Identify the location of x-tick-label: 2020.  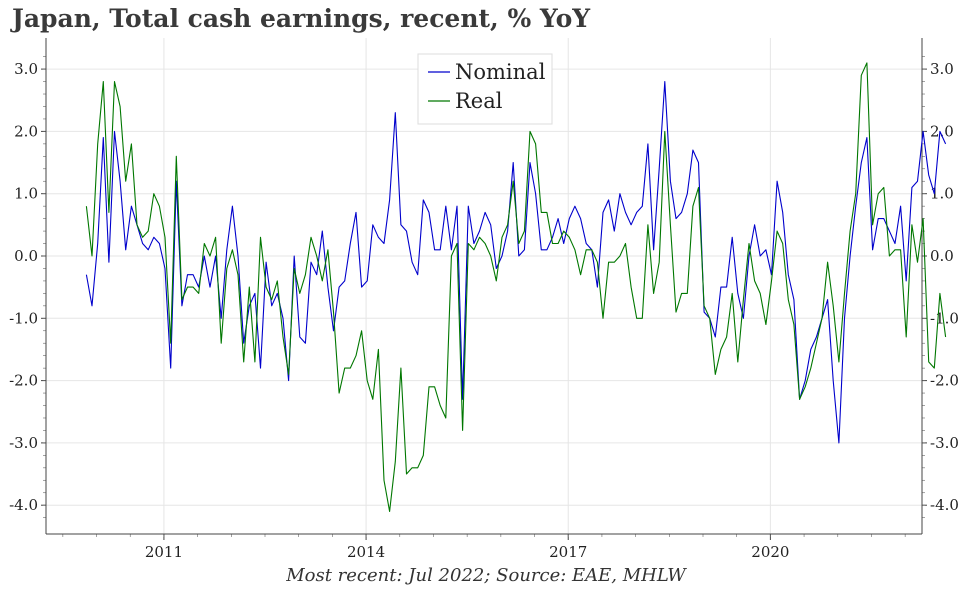
(770, 552).